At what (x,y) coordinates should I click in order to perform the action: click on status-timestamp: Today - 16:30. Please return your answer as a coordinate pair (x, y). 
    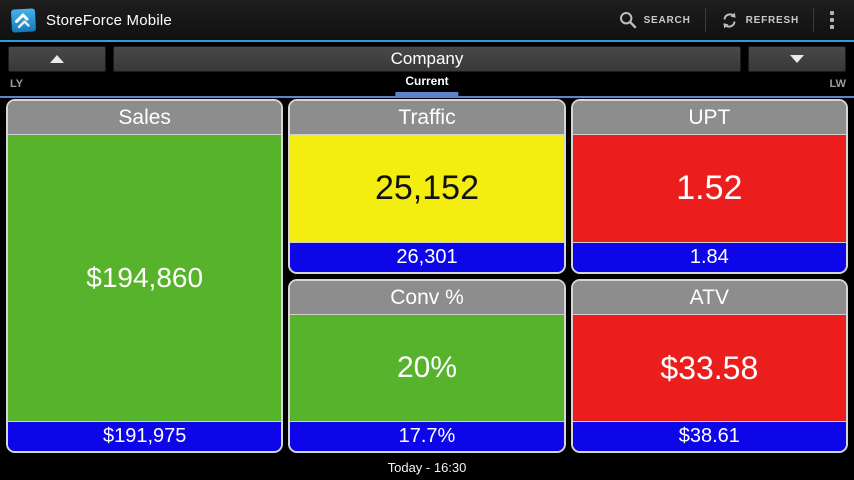
    Looking at the image, I should click on (427, 467).